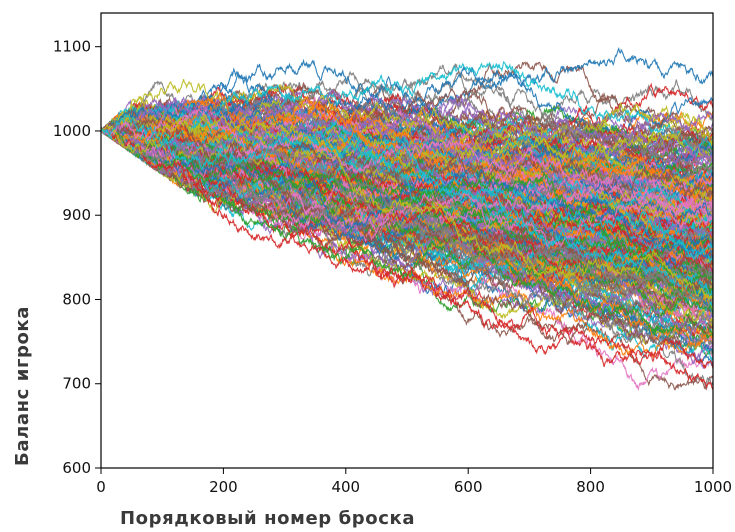  I want to click on y-tick-label: 1000, so click(72, 131).